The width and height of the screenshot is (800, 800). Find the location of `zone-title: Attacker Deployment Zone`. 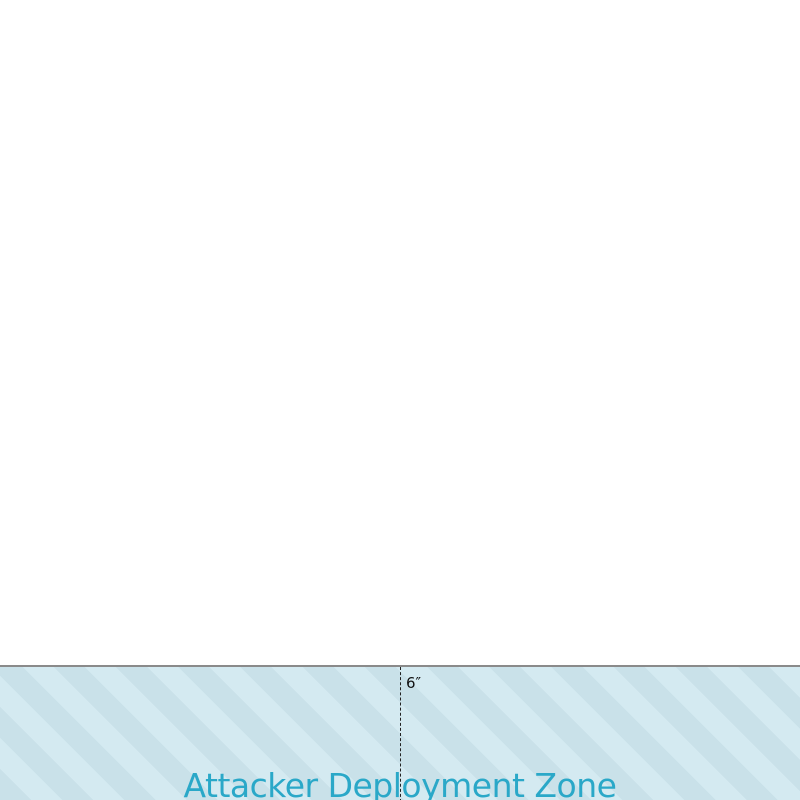

zone-title: Attacker Deployment Zone is located at coordinates (400, 783).